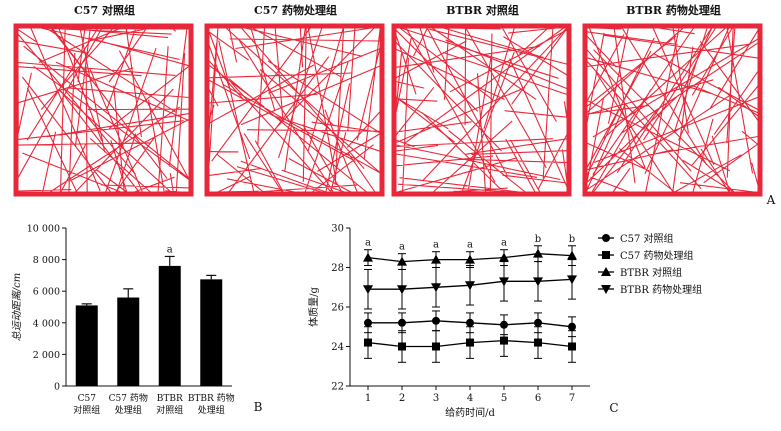 The image size is (781, 431). What do you see at coordinates (538, 398) in the screenshot?
I see `c-x-tick-label: 6` at bounding box center [538, 398].